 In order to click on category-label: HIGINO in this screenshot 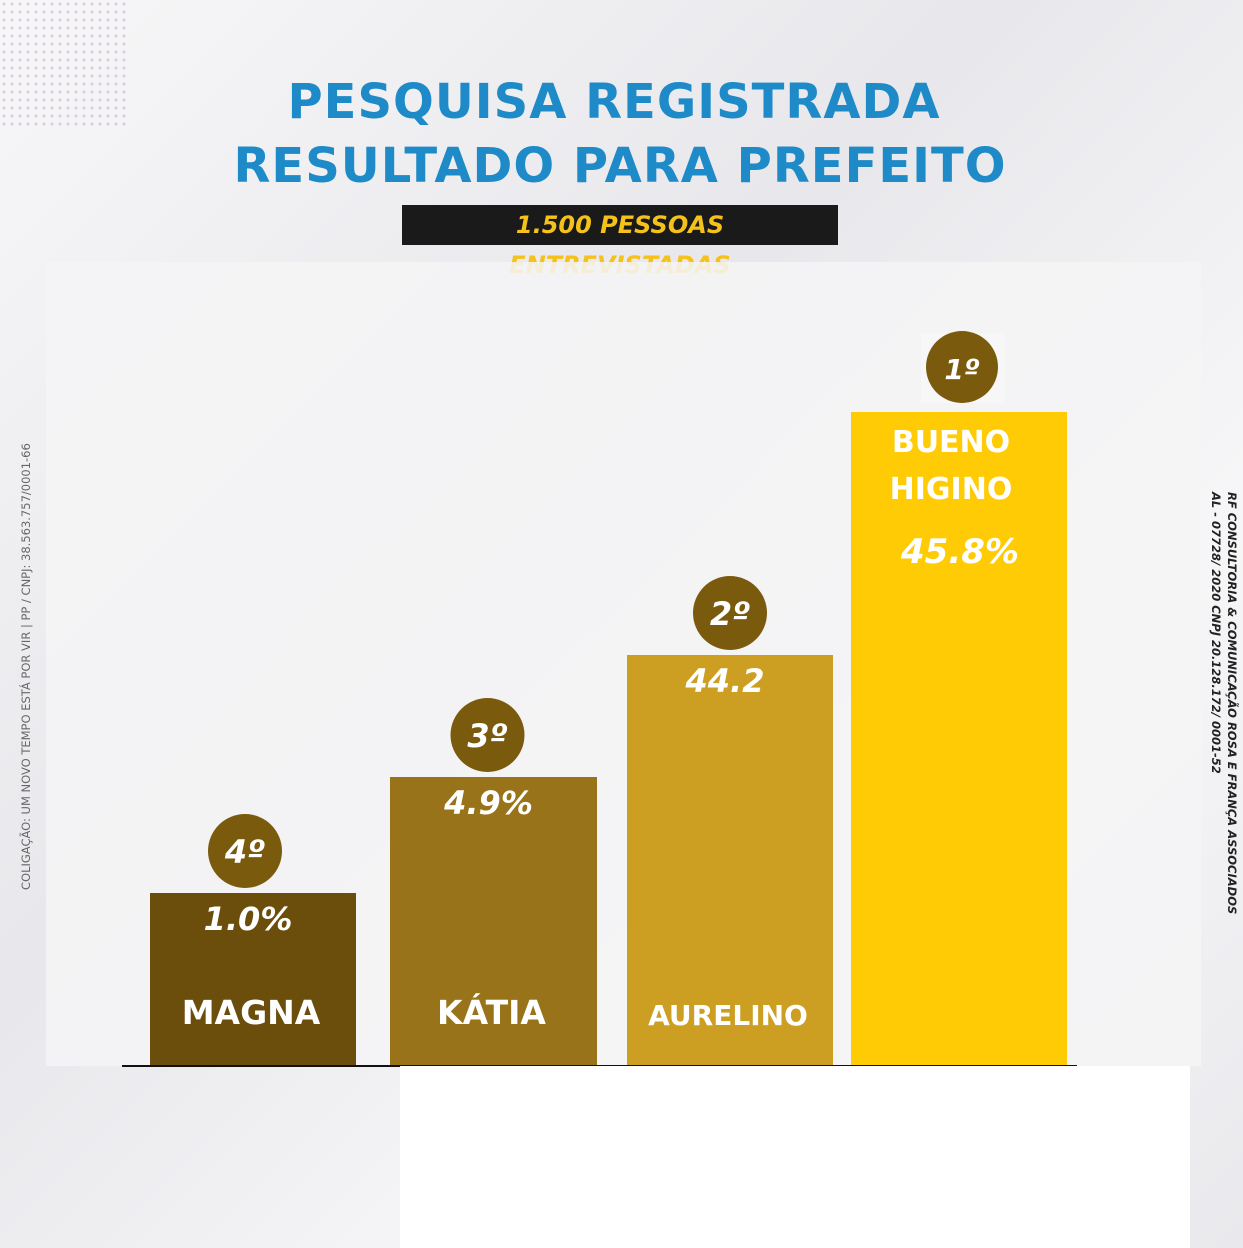, I will do `click(951, 489)`.